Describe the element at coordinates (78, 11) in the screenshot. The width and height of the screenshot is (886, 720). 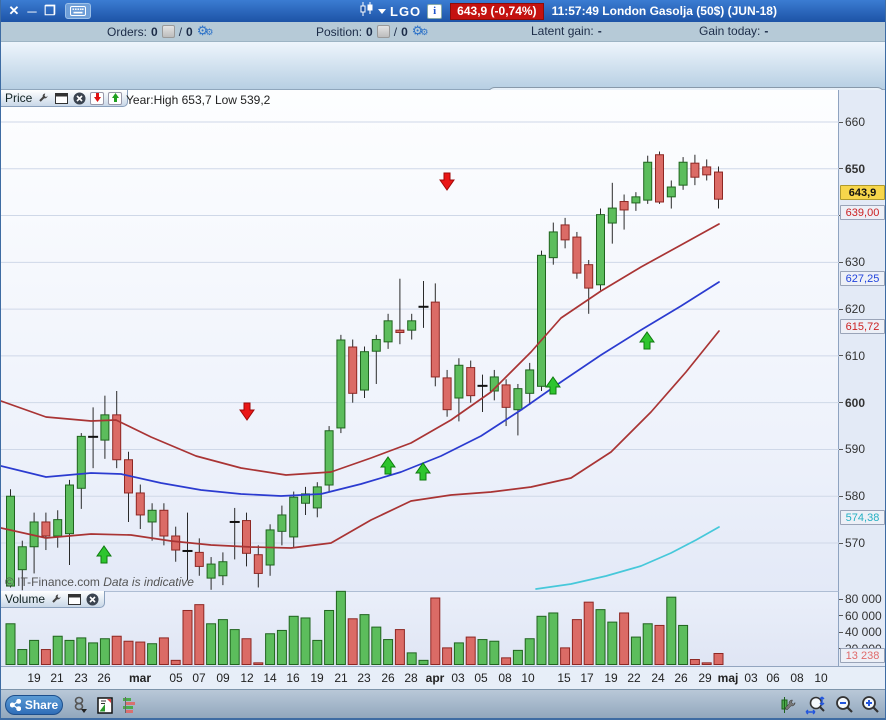
I see `keyboard-icon` at that location.